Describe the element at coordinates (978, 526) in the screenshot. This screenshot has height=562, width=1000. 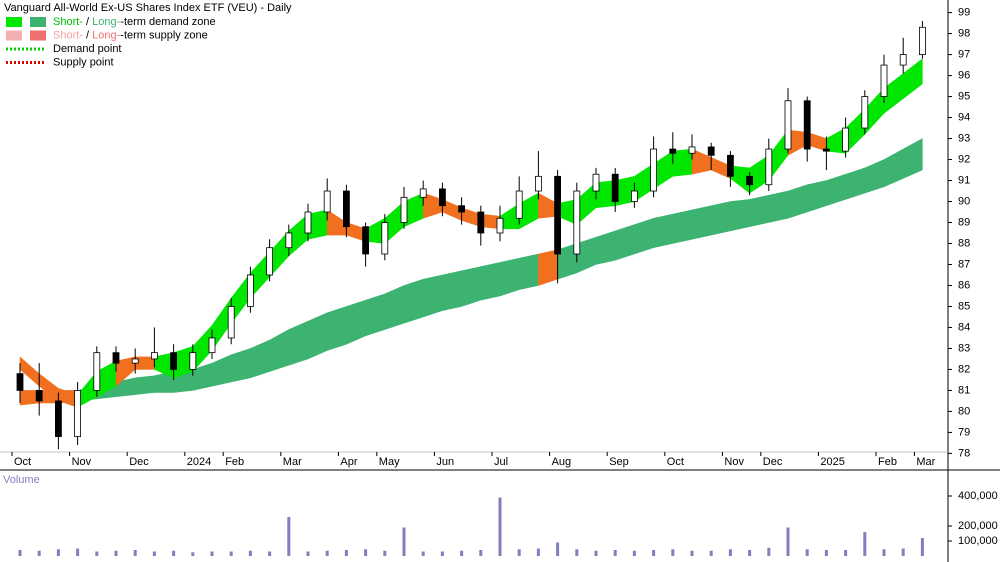
I see `volume-tick-label: 200,000` at that location.